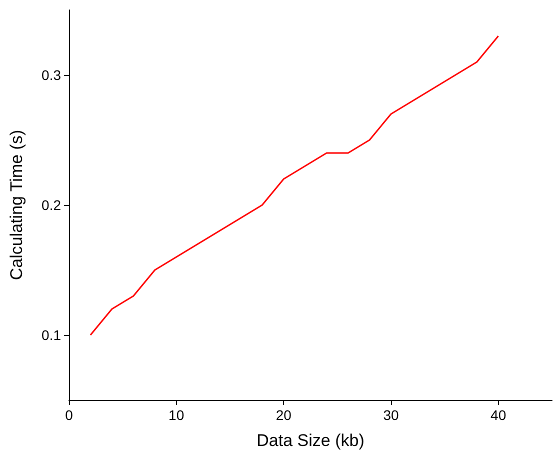 Image resolution: width=553 pixels, height=457 pixels. I want to click on x-tick-label: 40, so click(498, 415).